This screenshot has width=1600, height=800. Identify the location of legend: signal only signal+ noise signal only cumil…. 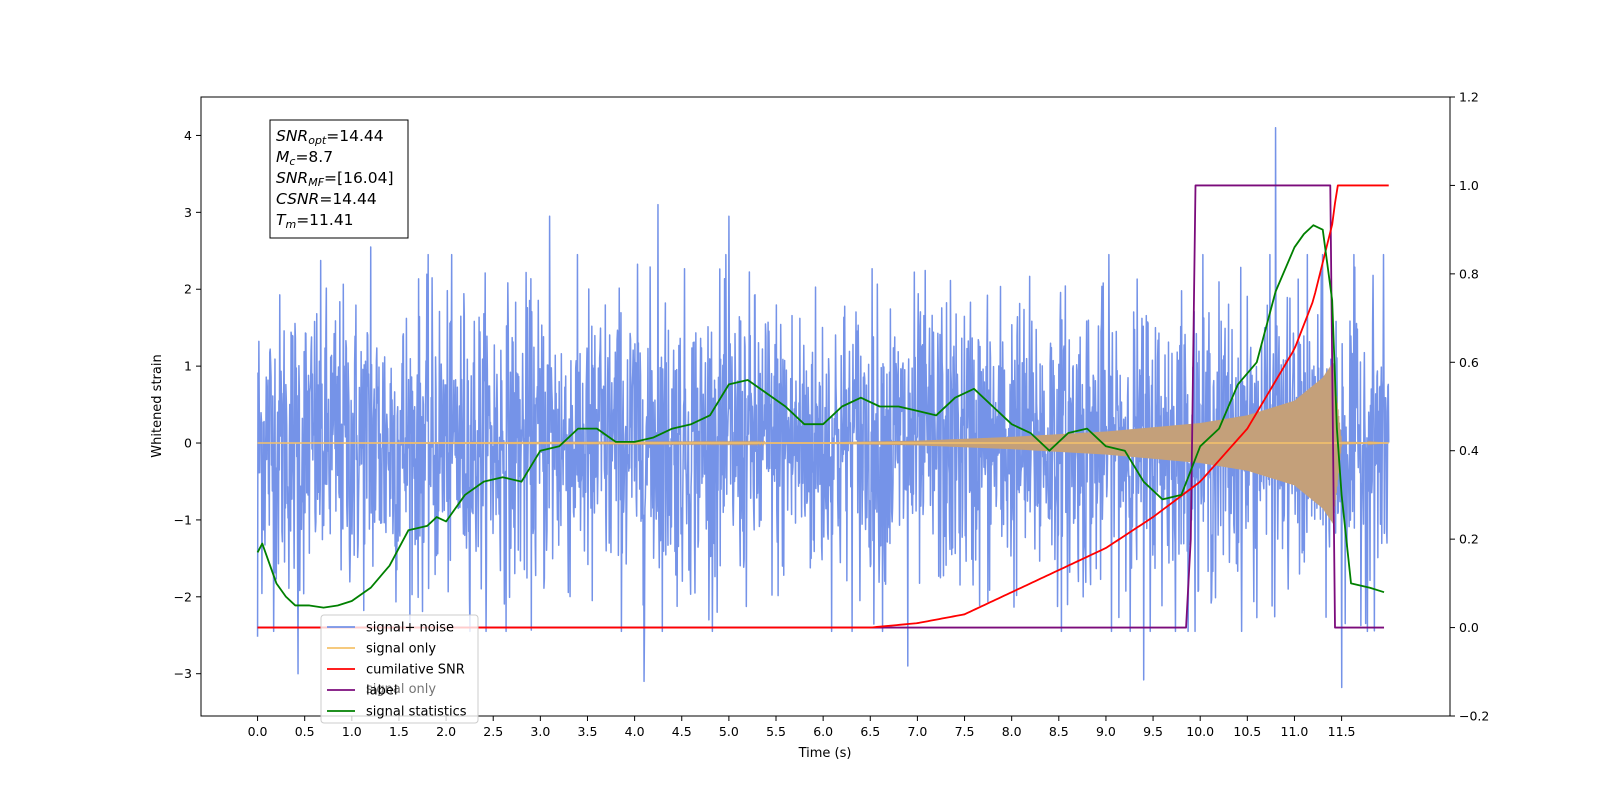
(399, 669).